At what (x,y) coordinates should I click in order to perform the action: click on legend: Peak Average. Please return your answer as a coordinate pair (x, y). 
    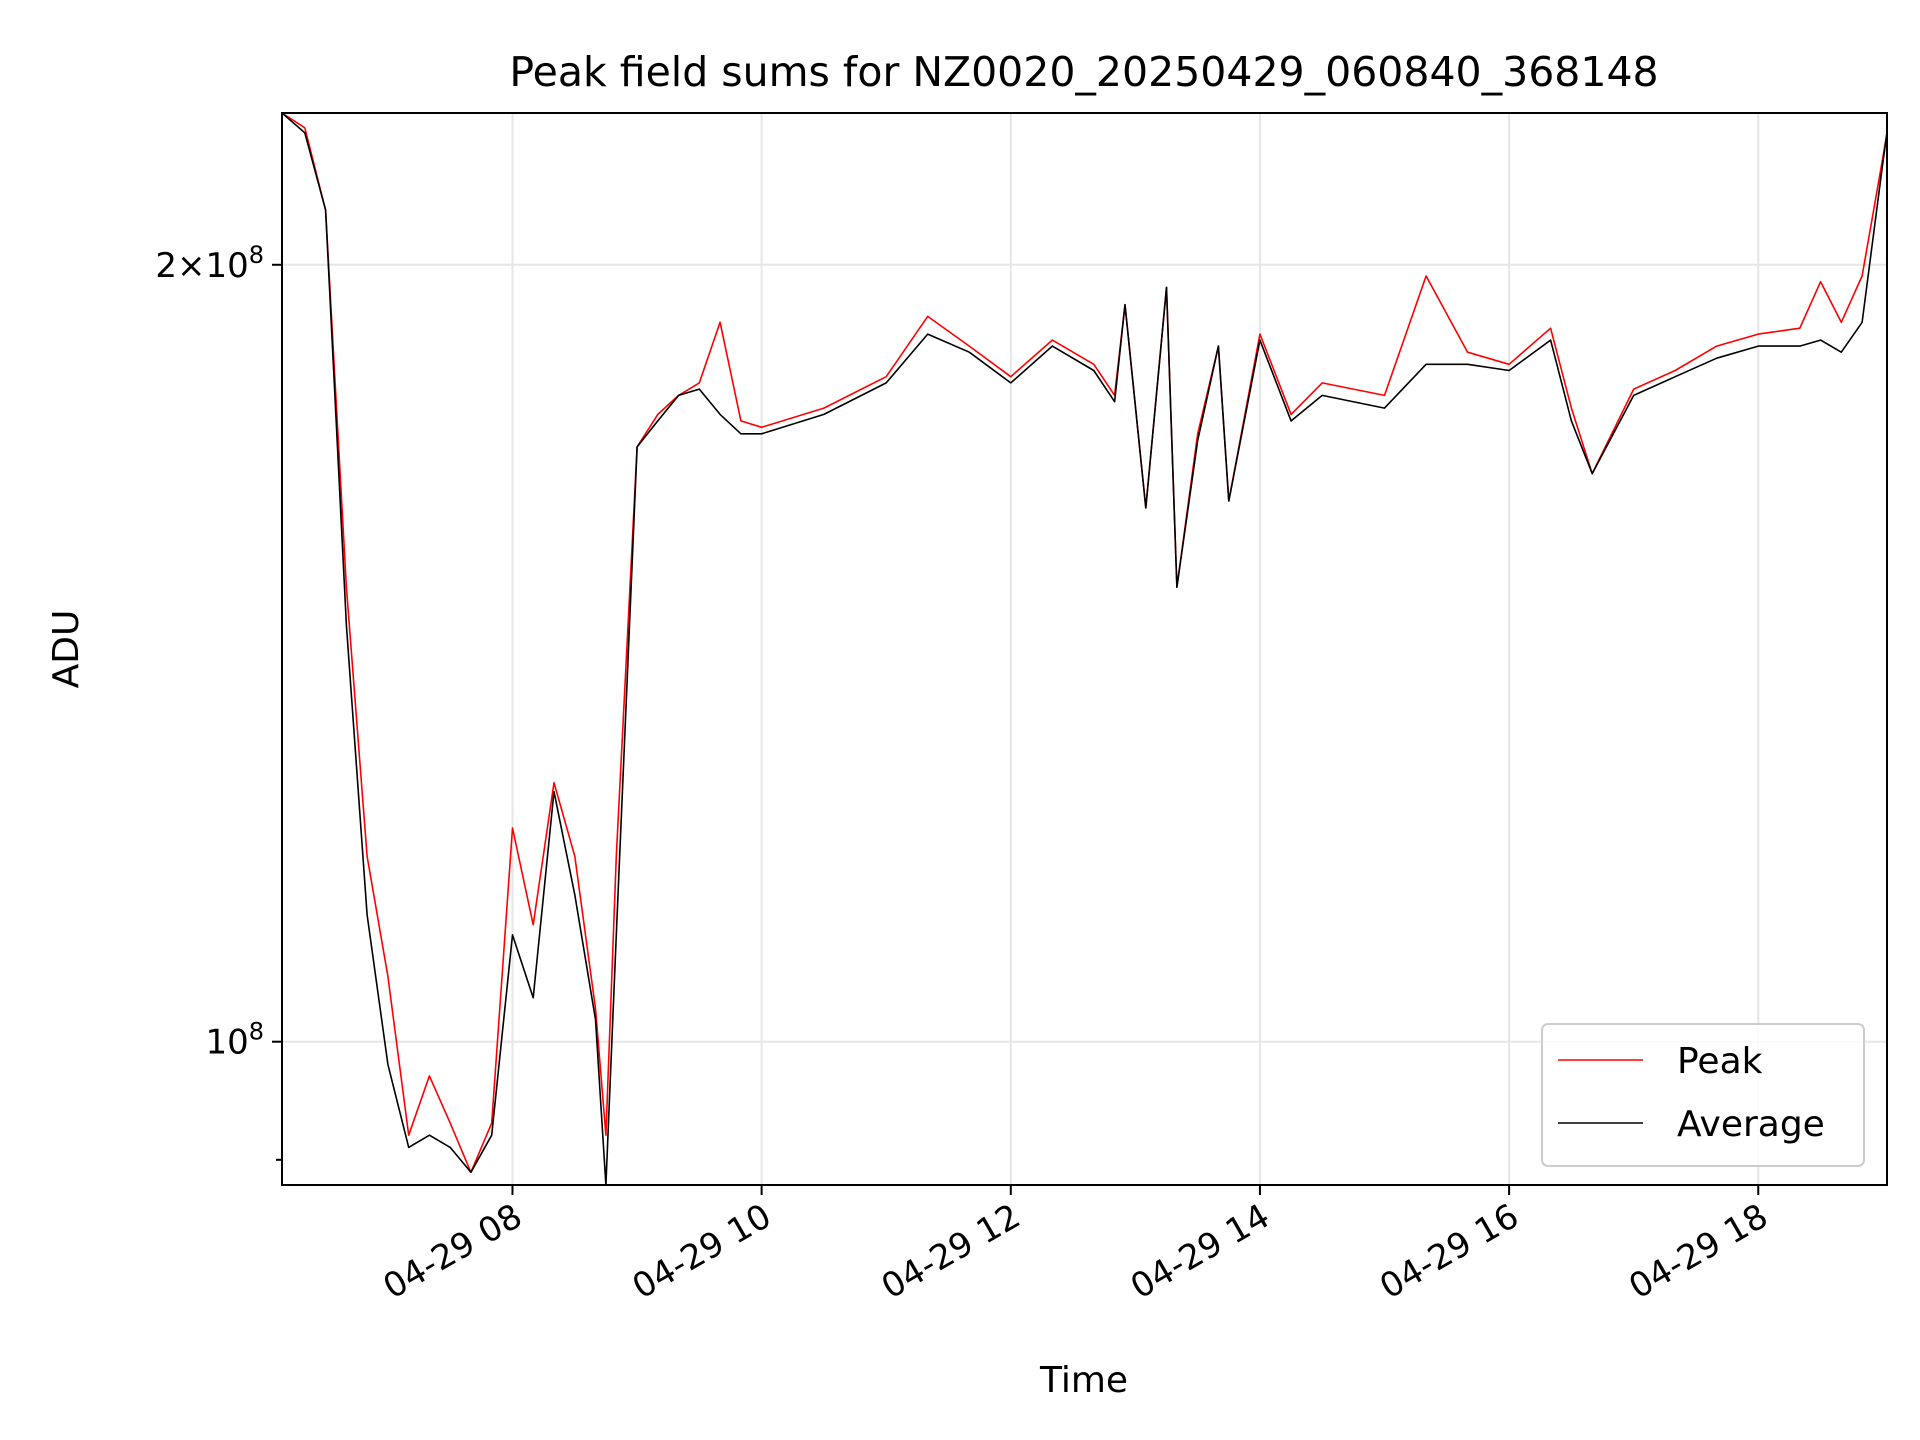
    Looking at the image, I should click on (1703, 1095).